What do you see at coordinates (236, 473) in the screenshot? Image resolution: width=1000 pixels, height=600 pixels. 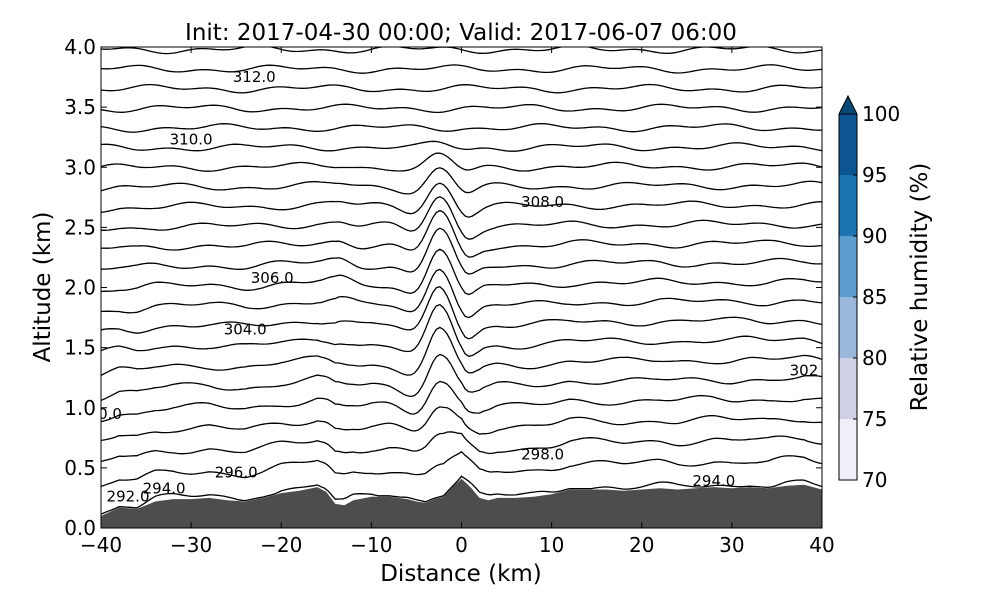 I see `contour-label: 296.0` at bounding box center [236, 473].